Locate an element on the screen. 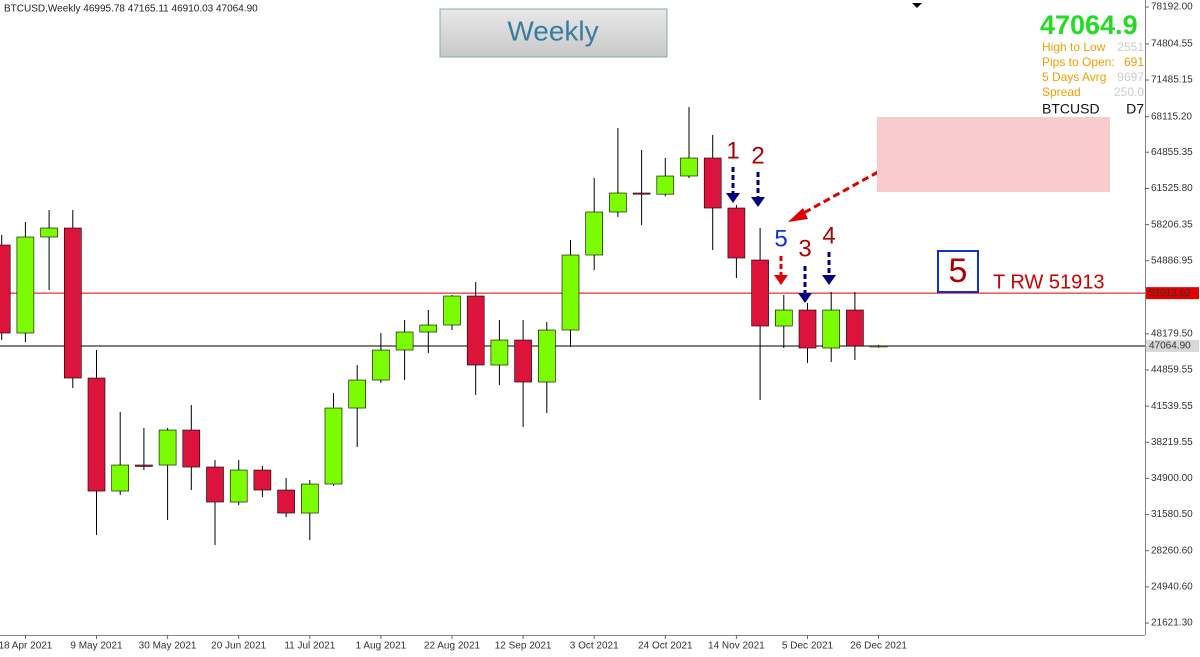 The height and width of the screenshot is (657, 1200). info-label: High to Low is located at coordinates (1074, 47).